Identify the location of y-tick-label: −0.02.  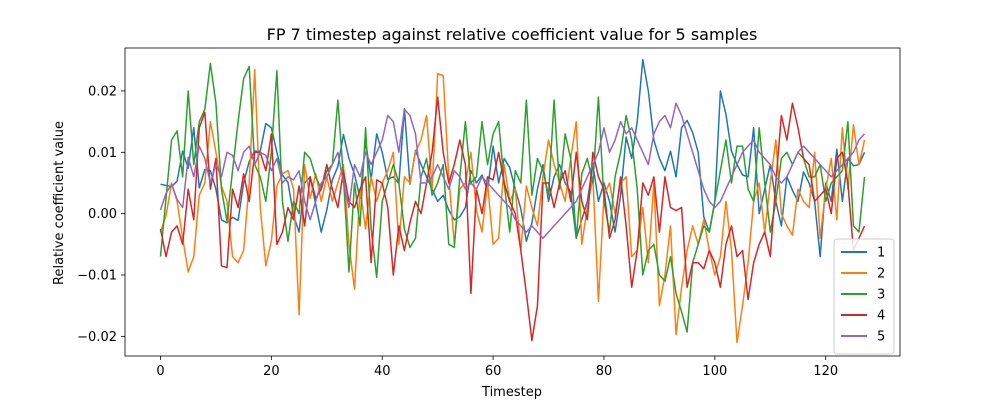
(97, 337).